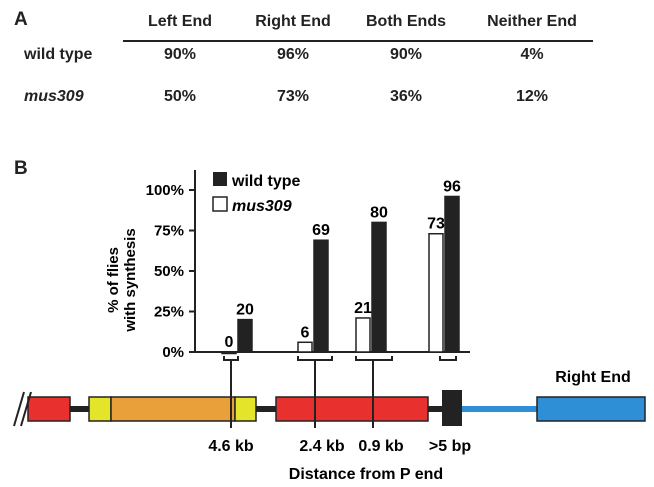  Describe the element at coordinates (532, 54) in the screenshot. I see `table-cell: 4%` at that location.